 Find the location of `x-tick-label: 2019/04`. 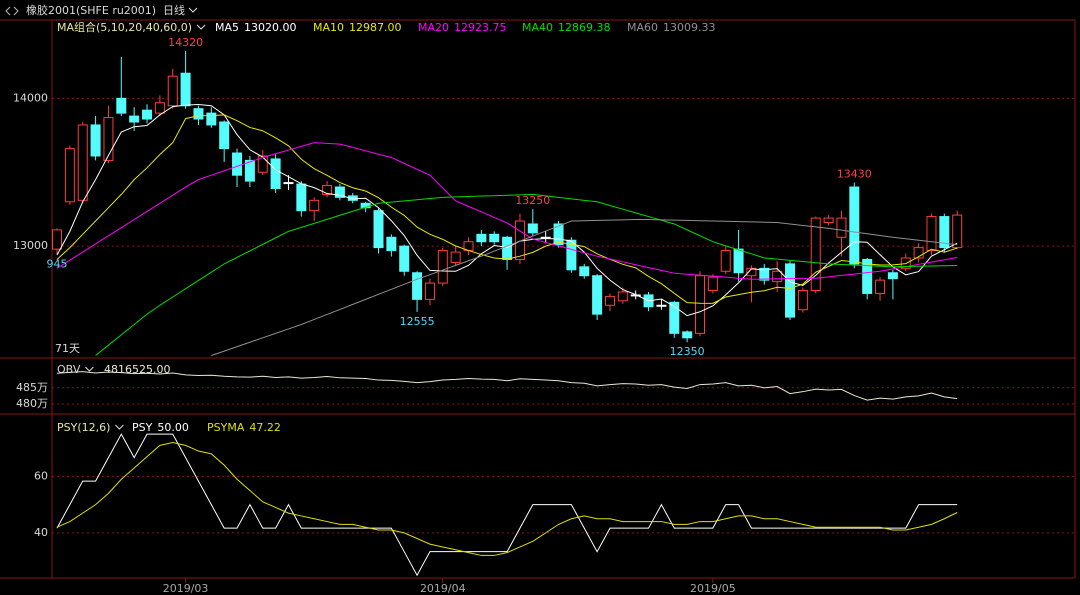

x-tick-label: 2019/04 is located at coordinates (443, 588).